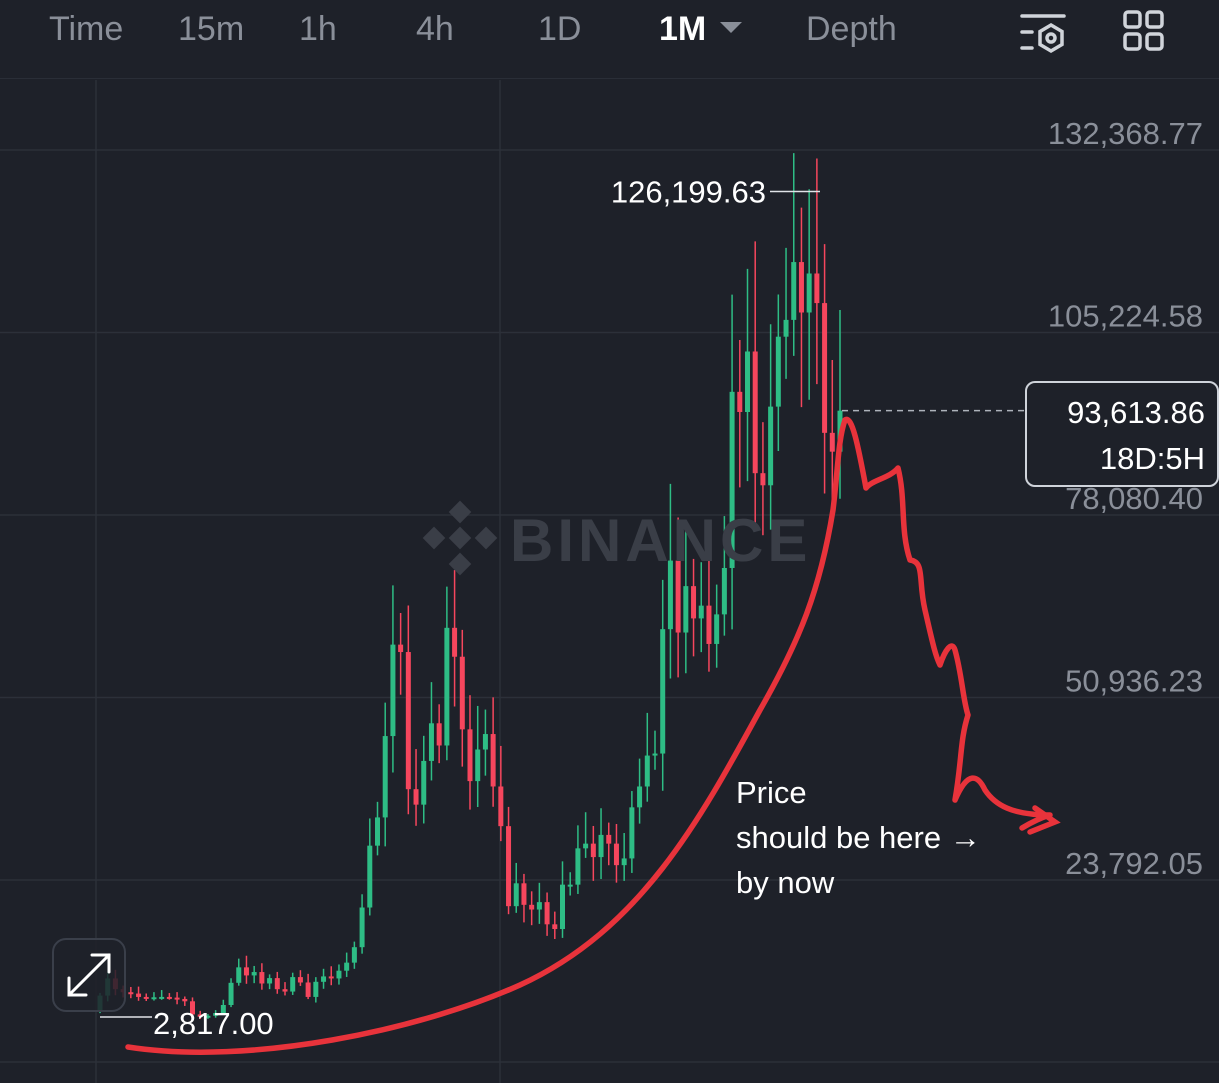  What do you see at coordinates (86, 29) in the screenshot?
I see `tab-time: Time` at bounding box center [86, 29].